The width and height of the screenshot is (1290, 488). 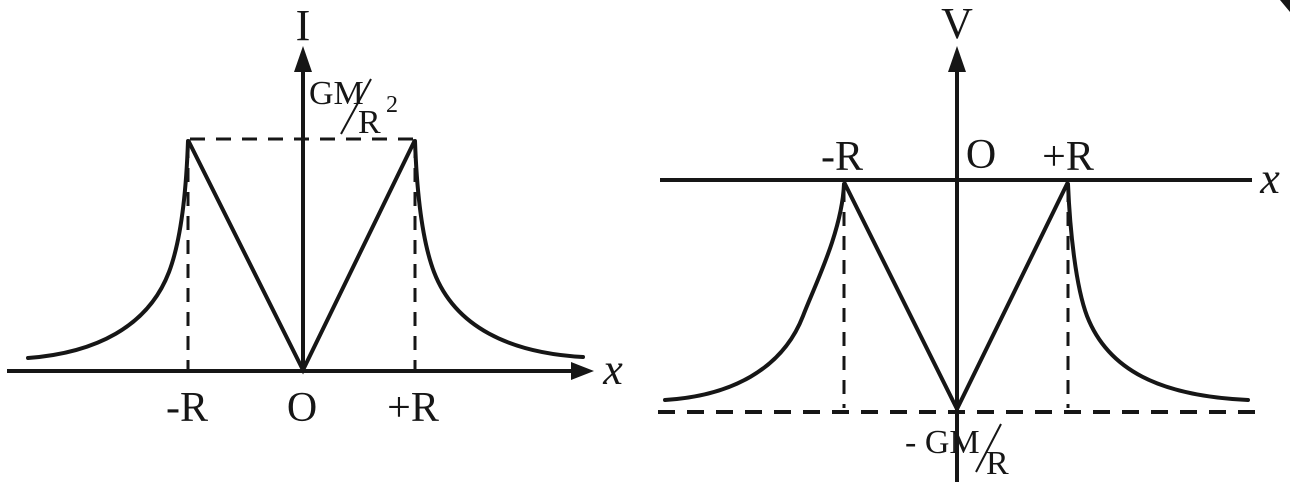 I want to click on intensity-curve-outer-right, so click(x=499, y=249).